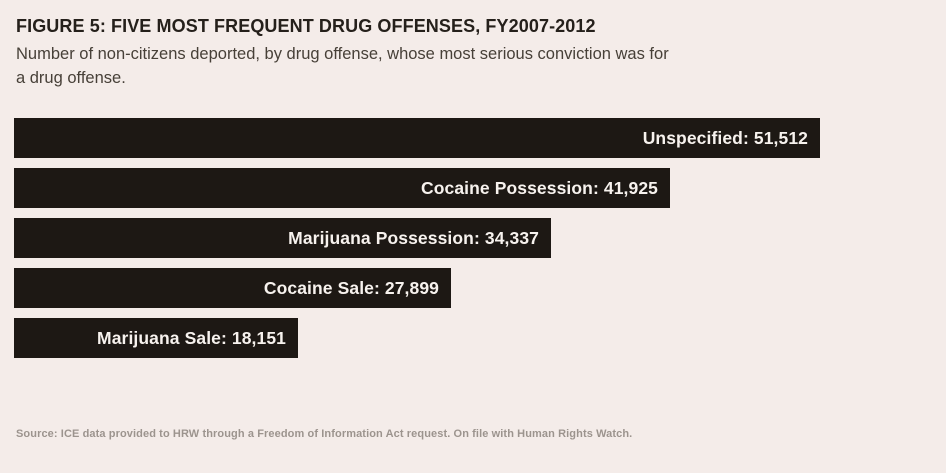 This screenshot has height=473, width=946. What do you see at coordinates (342, 188) in the screenshot?
I see `bar-cocaine-possession: Cocaine Possession: 41,925` at bounding box center [342, 188].